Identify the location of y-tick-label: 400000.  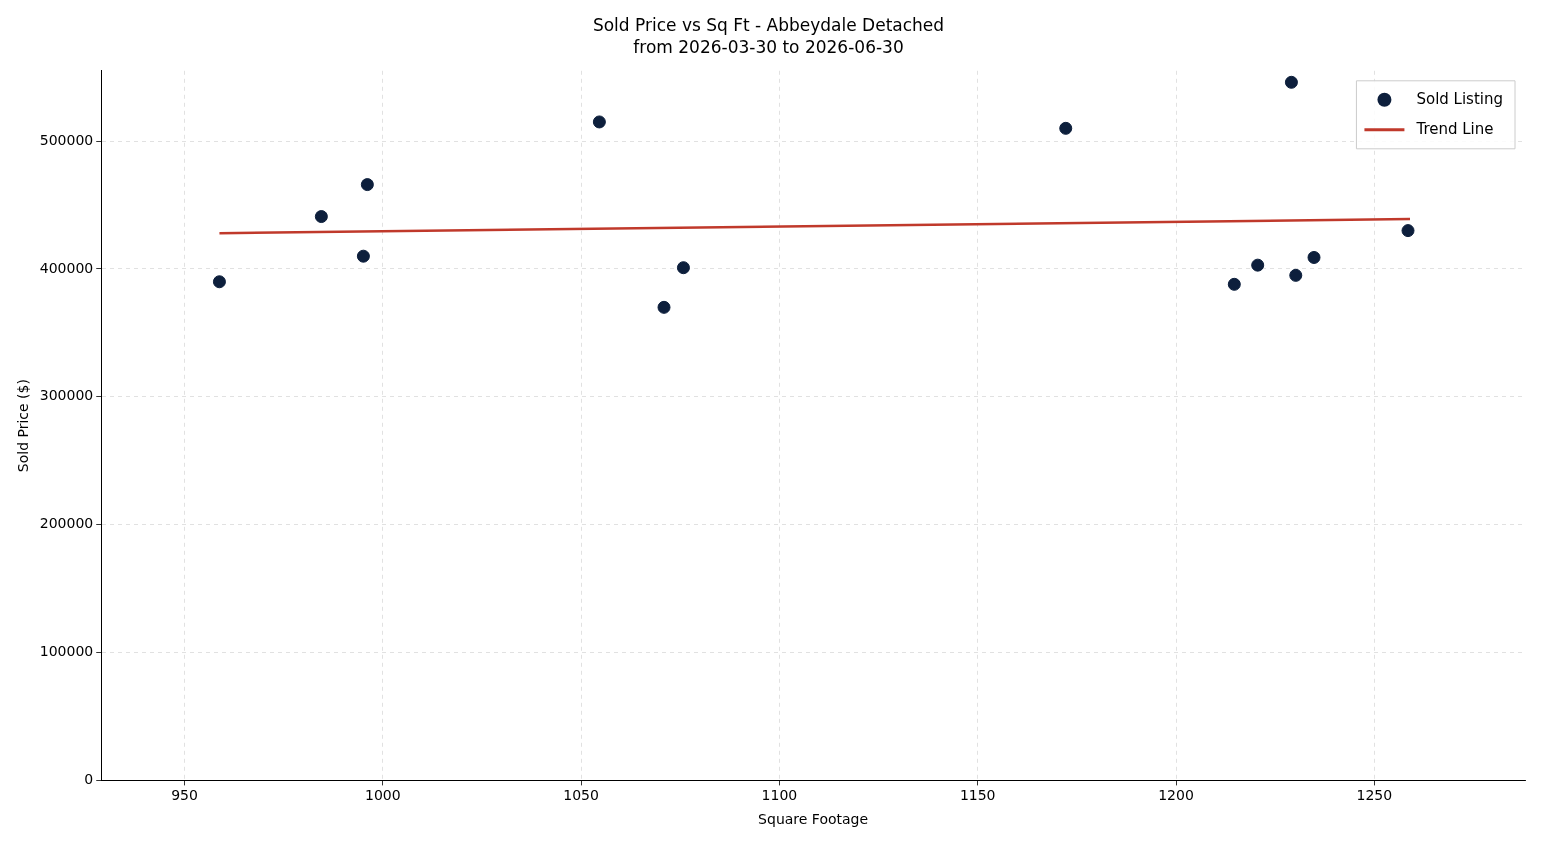
(66, 267).